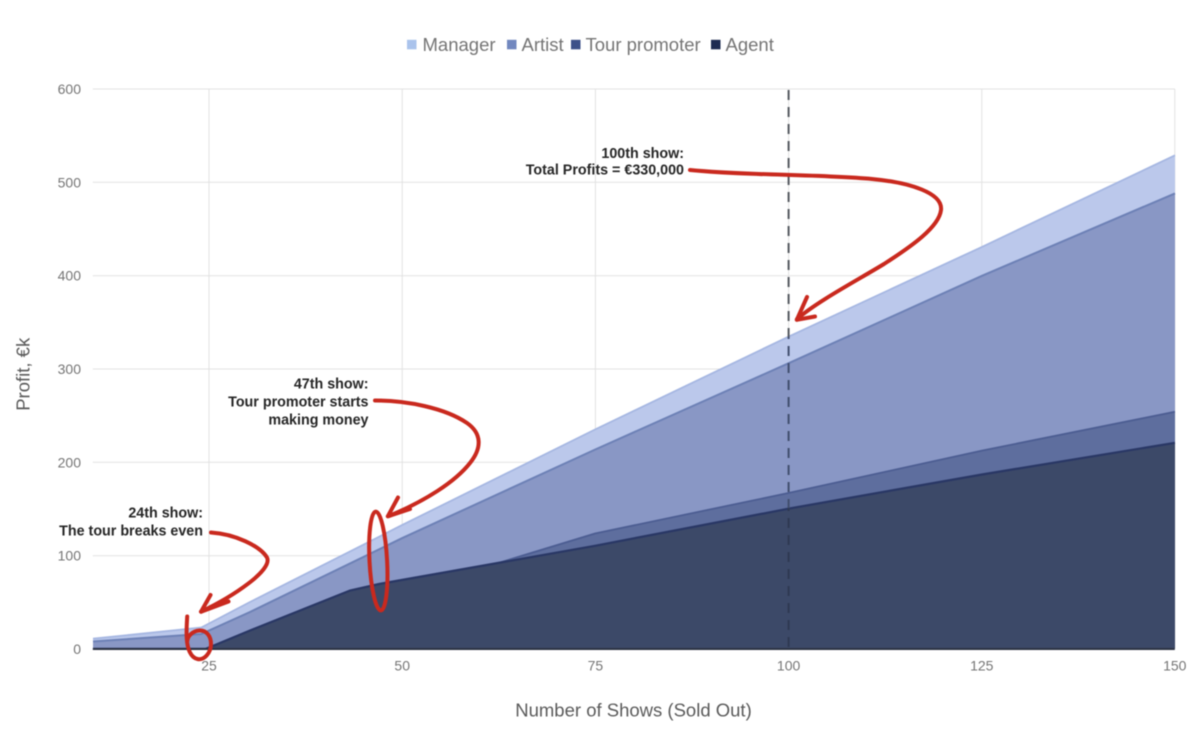  What do you see at coordinates (605, 171) in the screenshot?
I see `svg-text: Total Profits = €330,000` at bounding box center [605, 171].